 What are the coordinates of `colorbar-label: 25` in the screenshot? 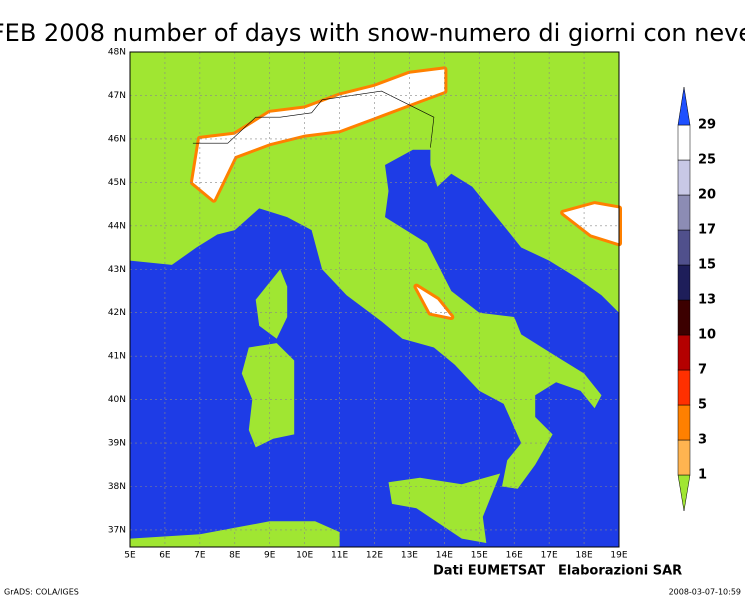 It's located at (707, 160).